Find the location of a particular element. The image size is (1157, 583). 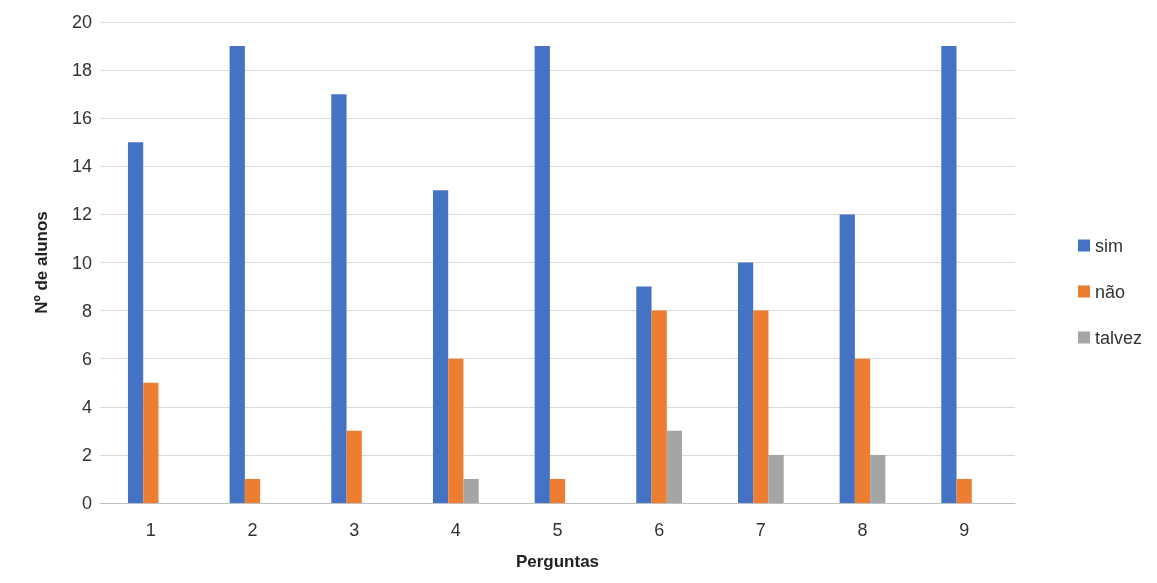

y-tick-label: 18 is located at coordinates (81, 70).